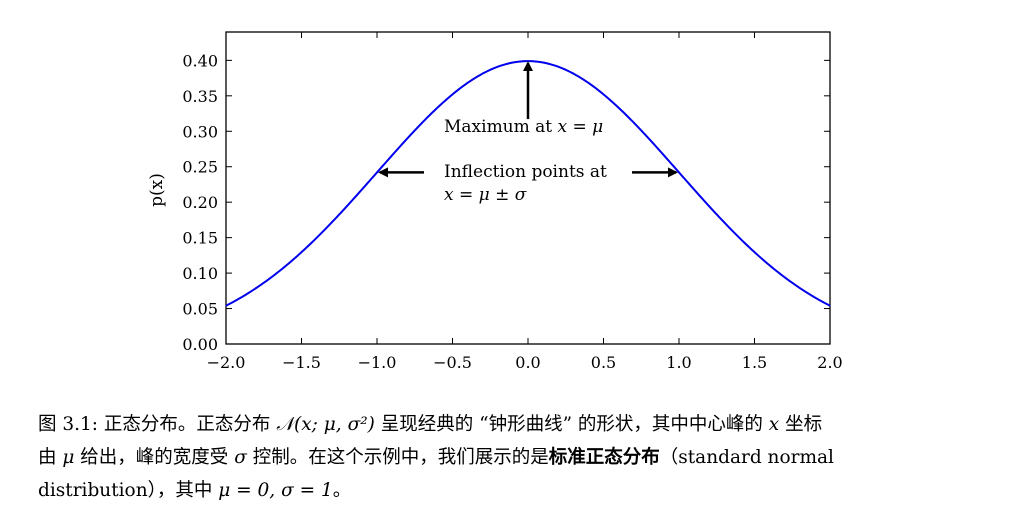  I want to click on y-axis-label: p(x), so click(157, 190).